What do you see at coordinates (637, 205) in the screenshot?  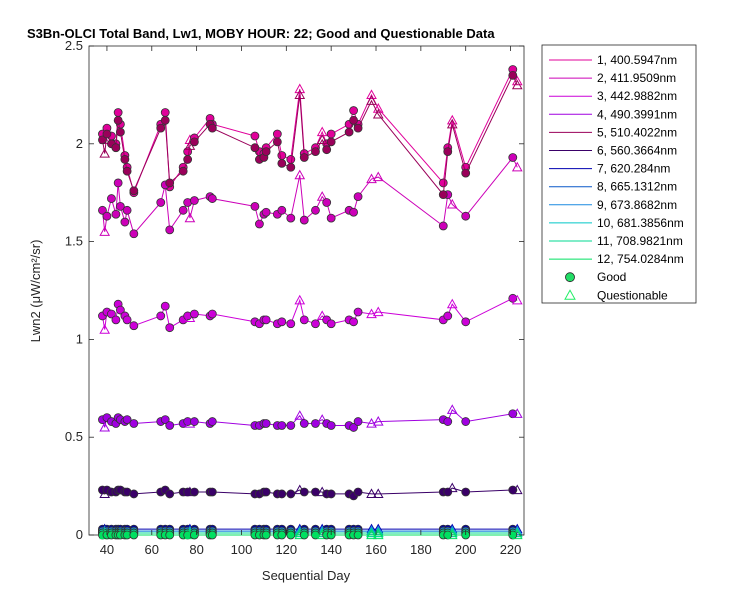 I see `legend-label: 9, 673.8682nm` at bounding box center [637, 205].